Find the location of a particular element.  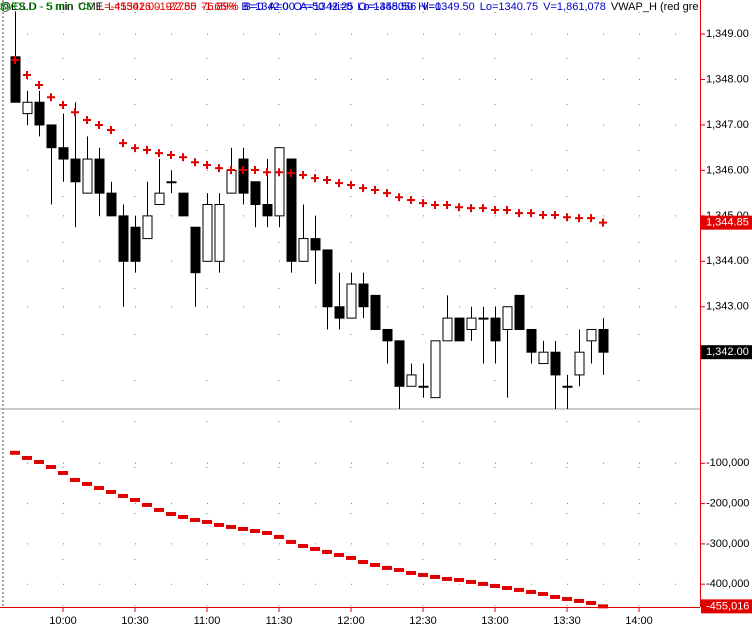

header-text: Hi=1349.50 is located at coordinates (446, 7).